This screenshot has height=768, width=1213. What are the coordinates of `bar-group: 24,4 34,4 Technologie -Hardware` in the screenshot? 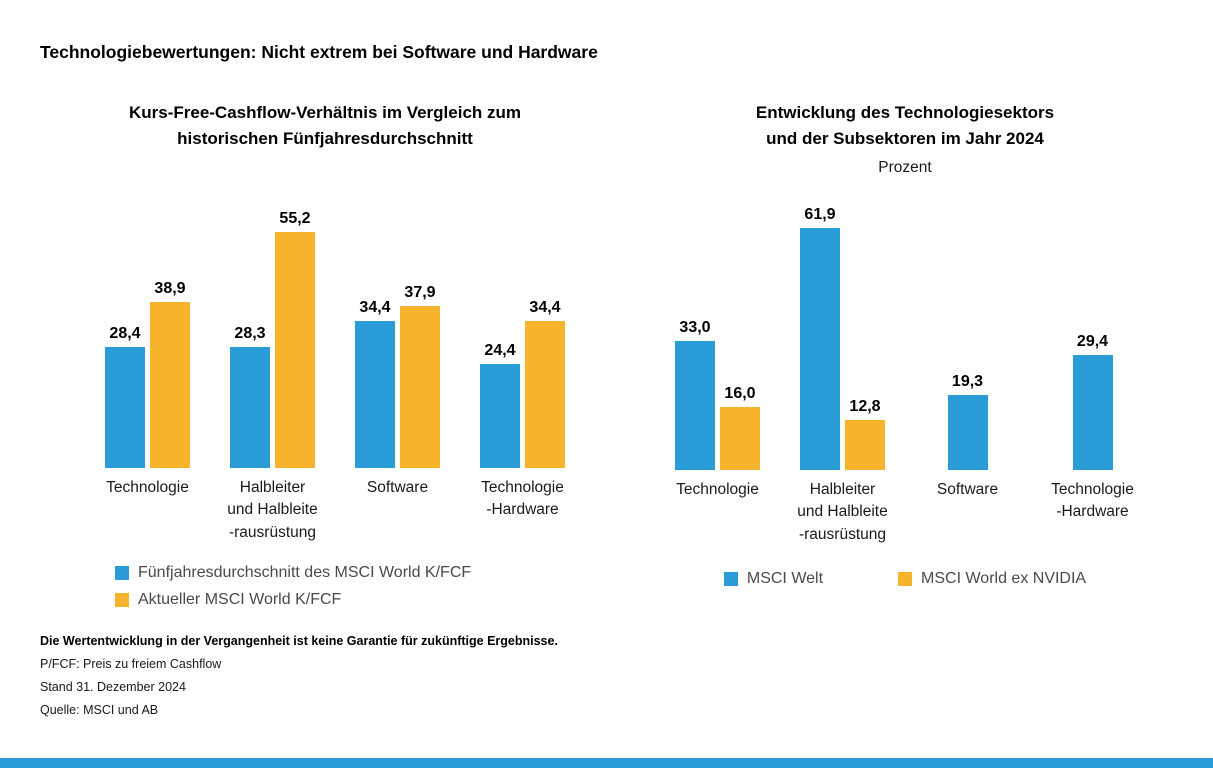 It's located at (522, 372).